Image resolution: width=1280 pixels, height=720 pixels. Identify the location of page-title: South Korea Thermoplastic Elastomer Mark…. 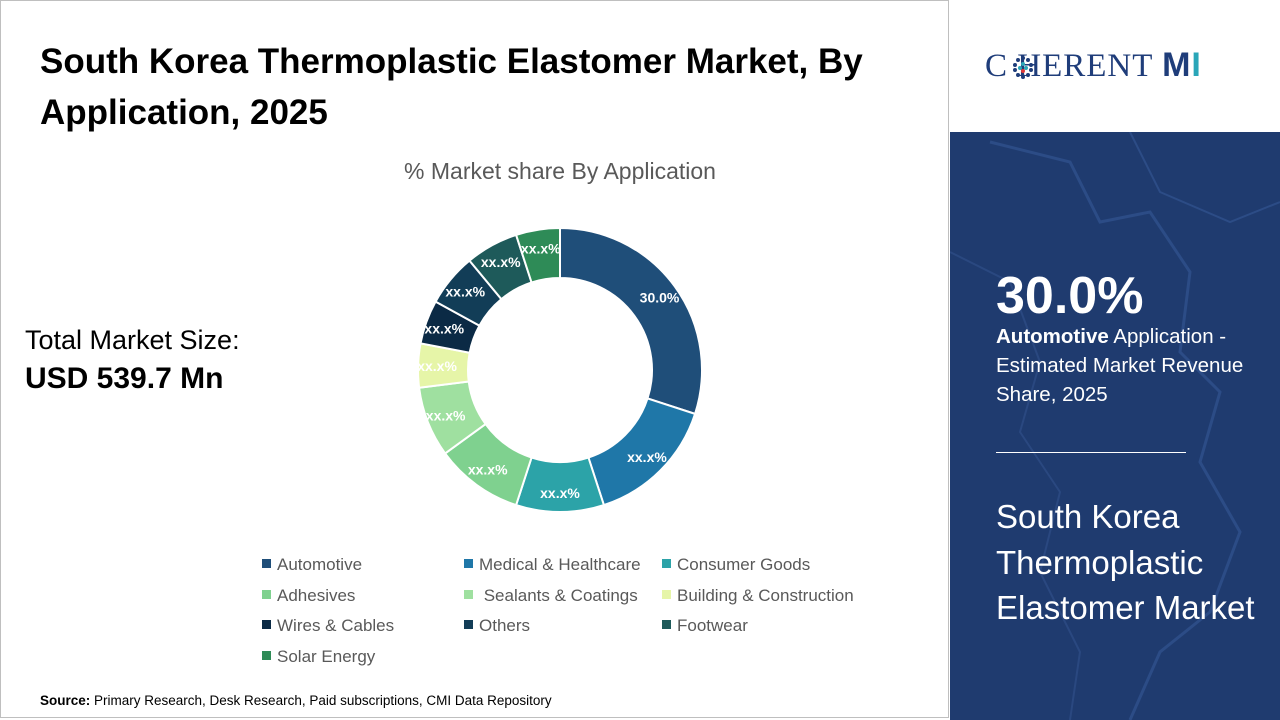
(451, 87).